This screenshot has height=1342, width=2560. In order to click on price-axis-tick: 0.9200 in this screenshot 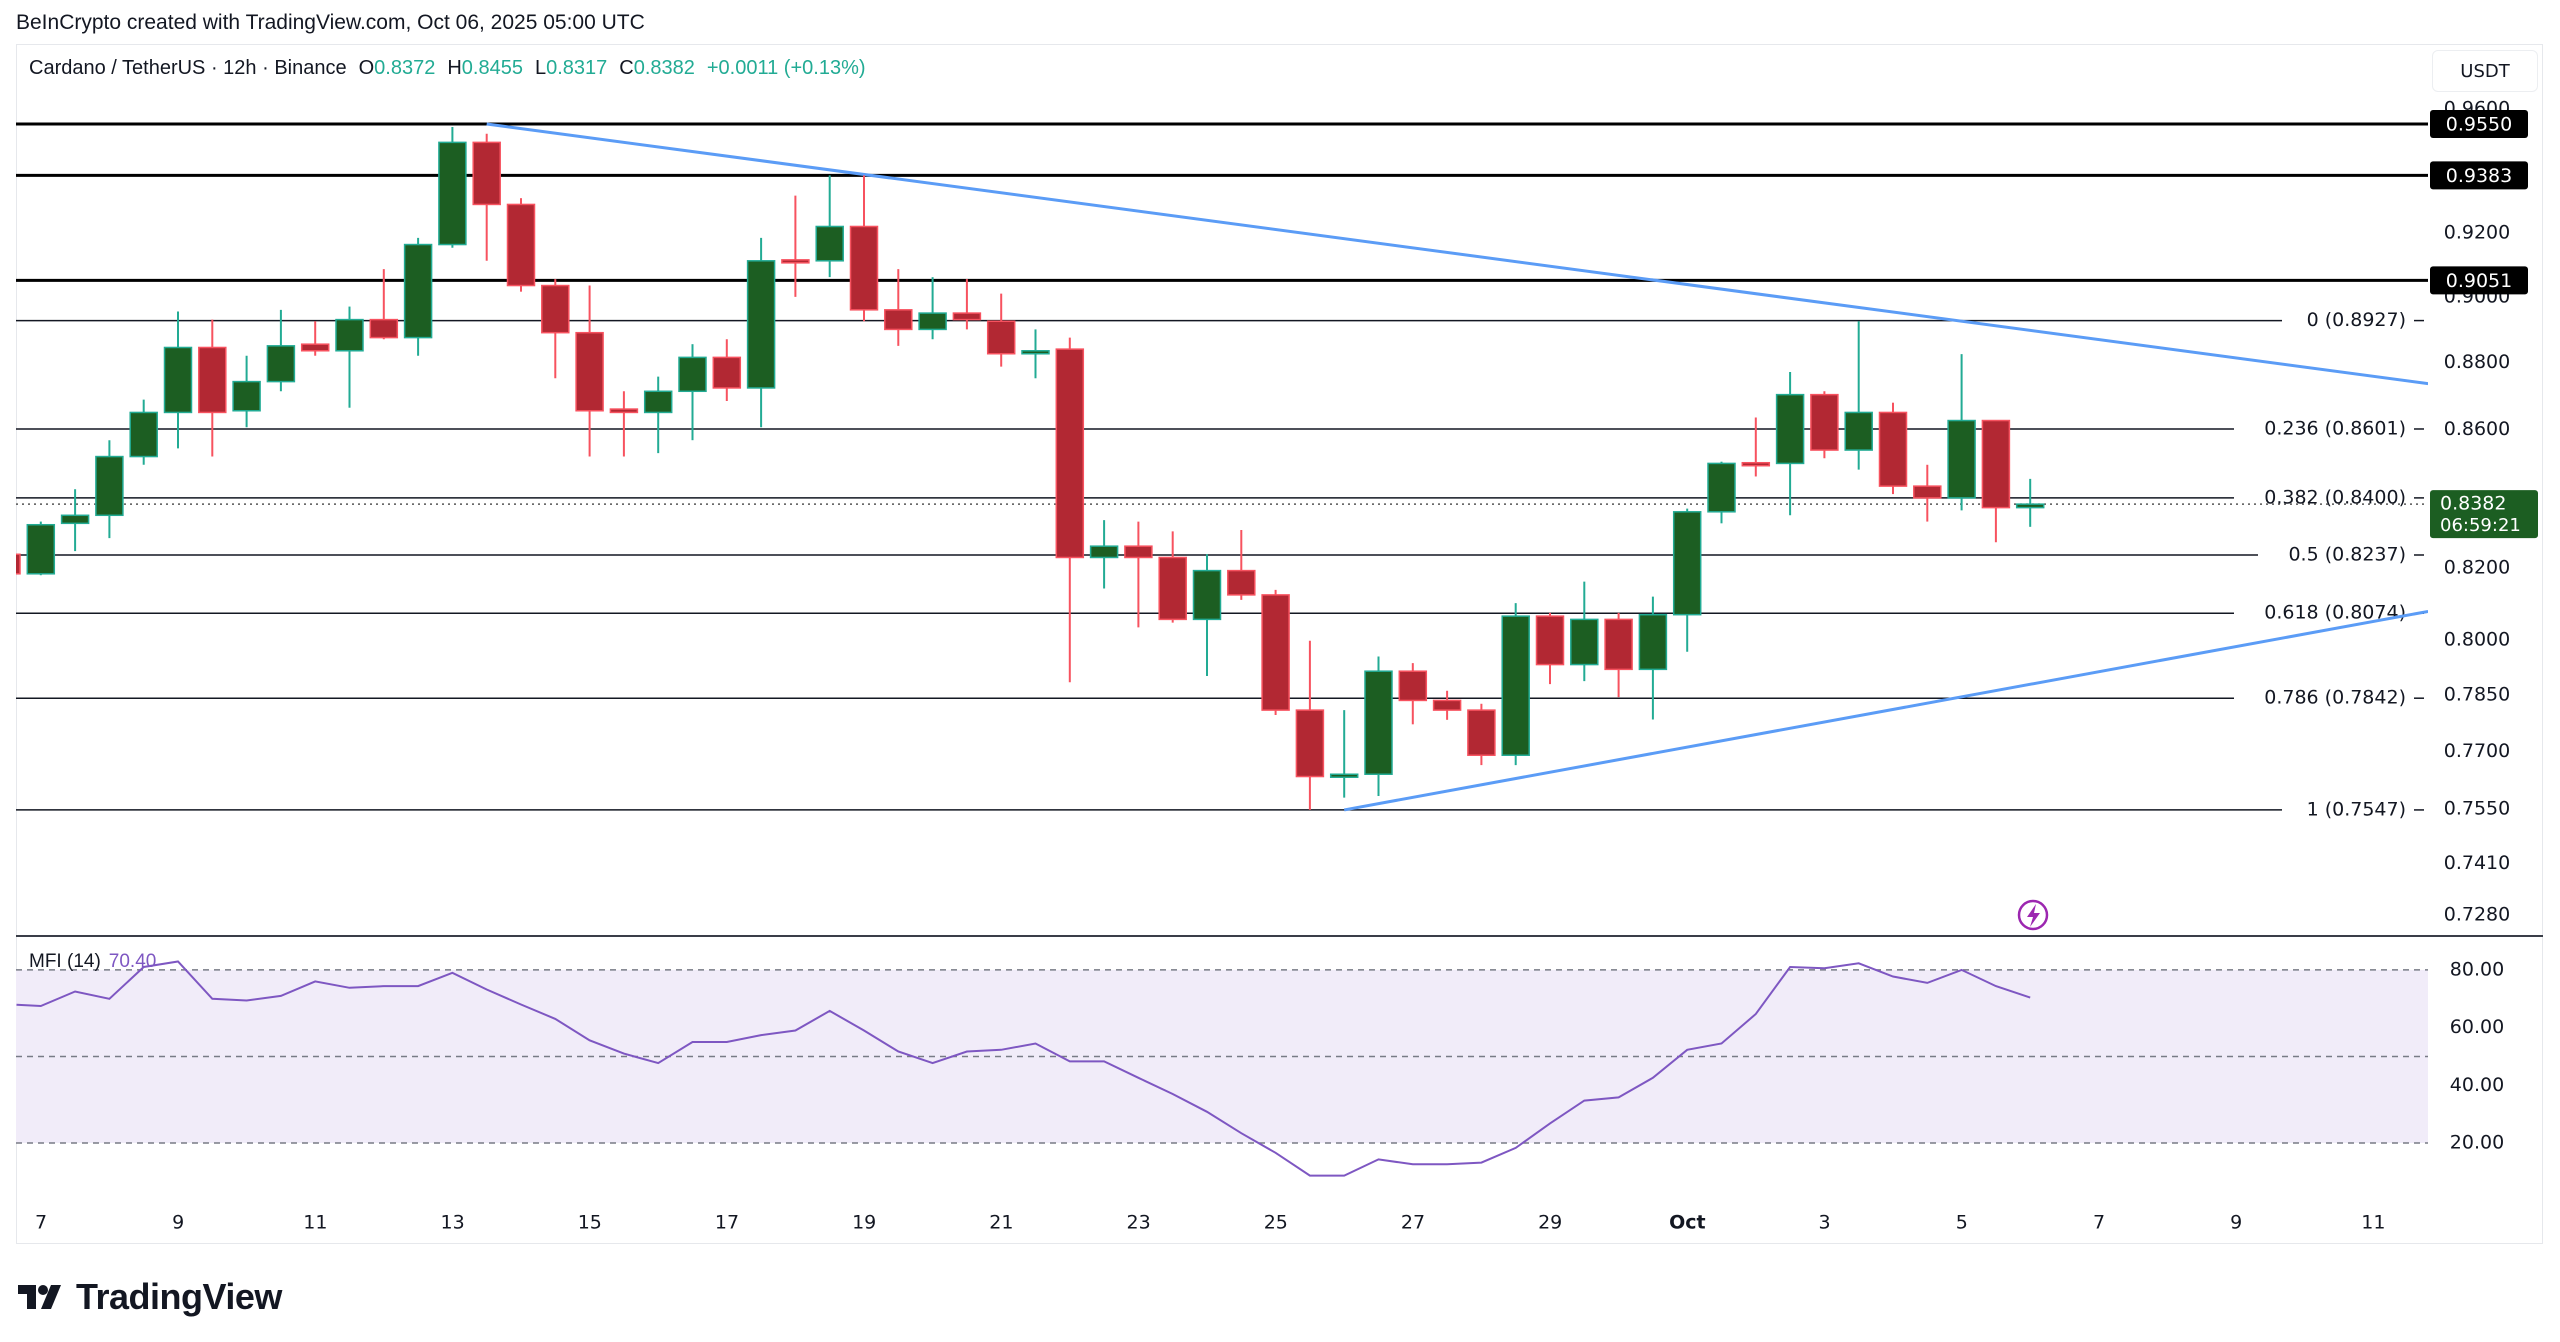, I will do `click(2477, 232)`.